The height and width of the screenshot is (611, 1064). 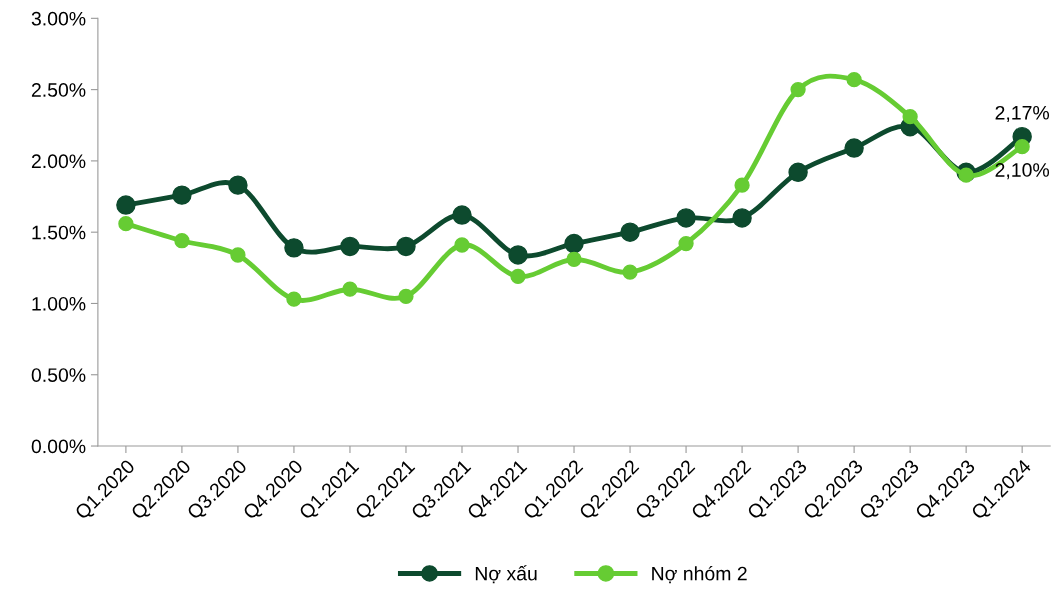 I want to click on y-tick-label: 2.00%, so click(x=58, y=161).